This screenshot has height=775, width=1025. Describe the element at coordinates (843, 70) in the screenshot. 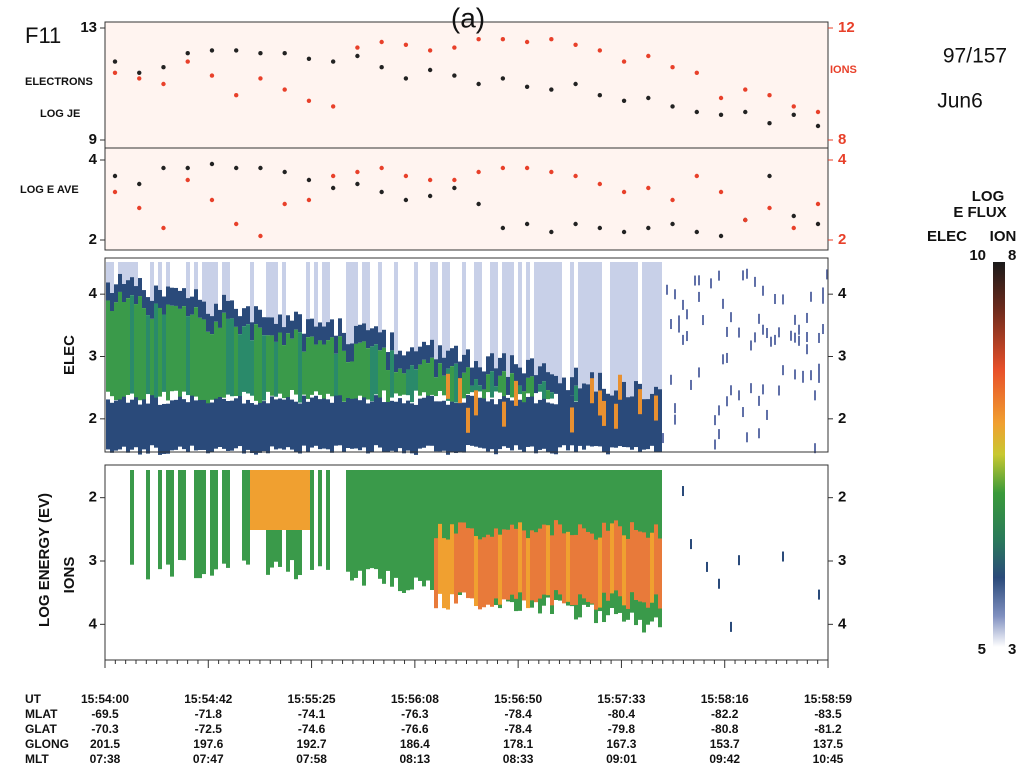

I see `ion-label: IONS` at that location.